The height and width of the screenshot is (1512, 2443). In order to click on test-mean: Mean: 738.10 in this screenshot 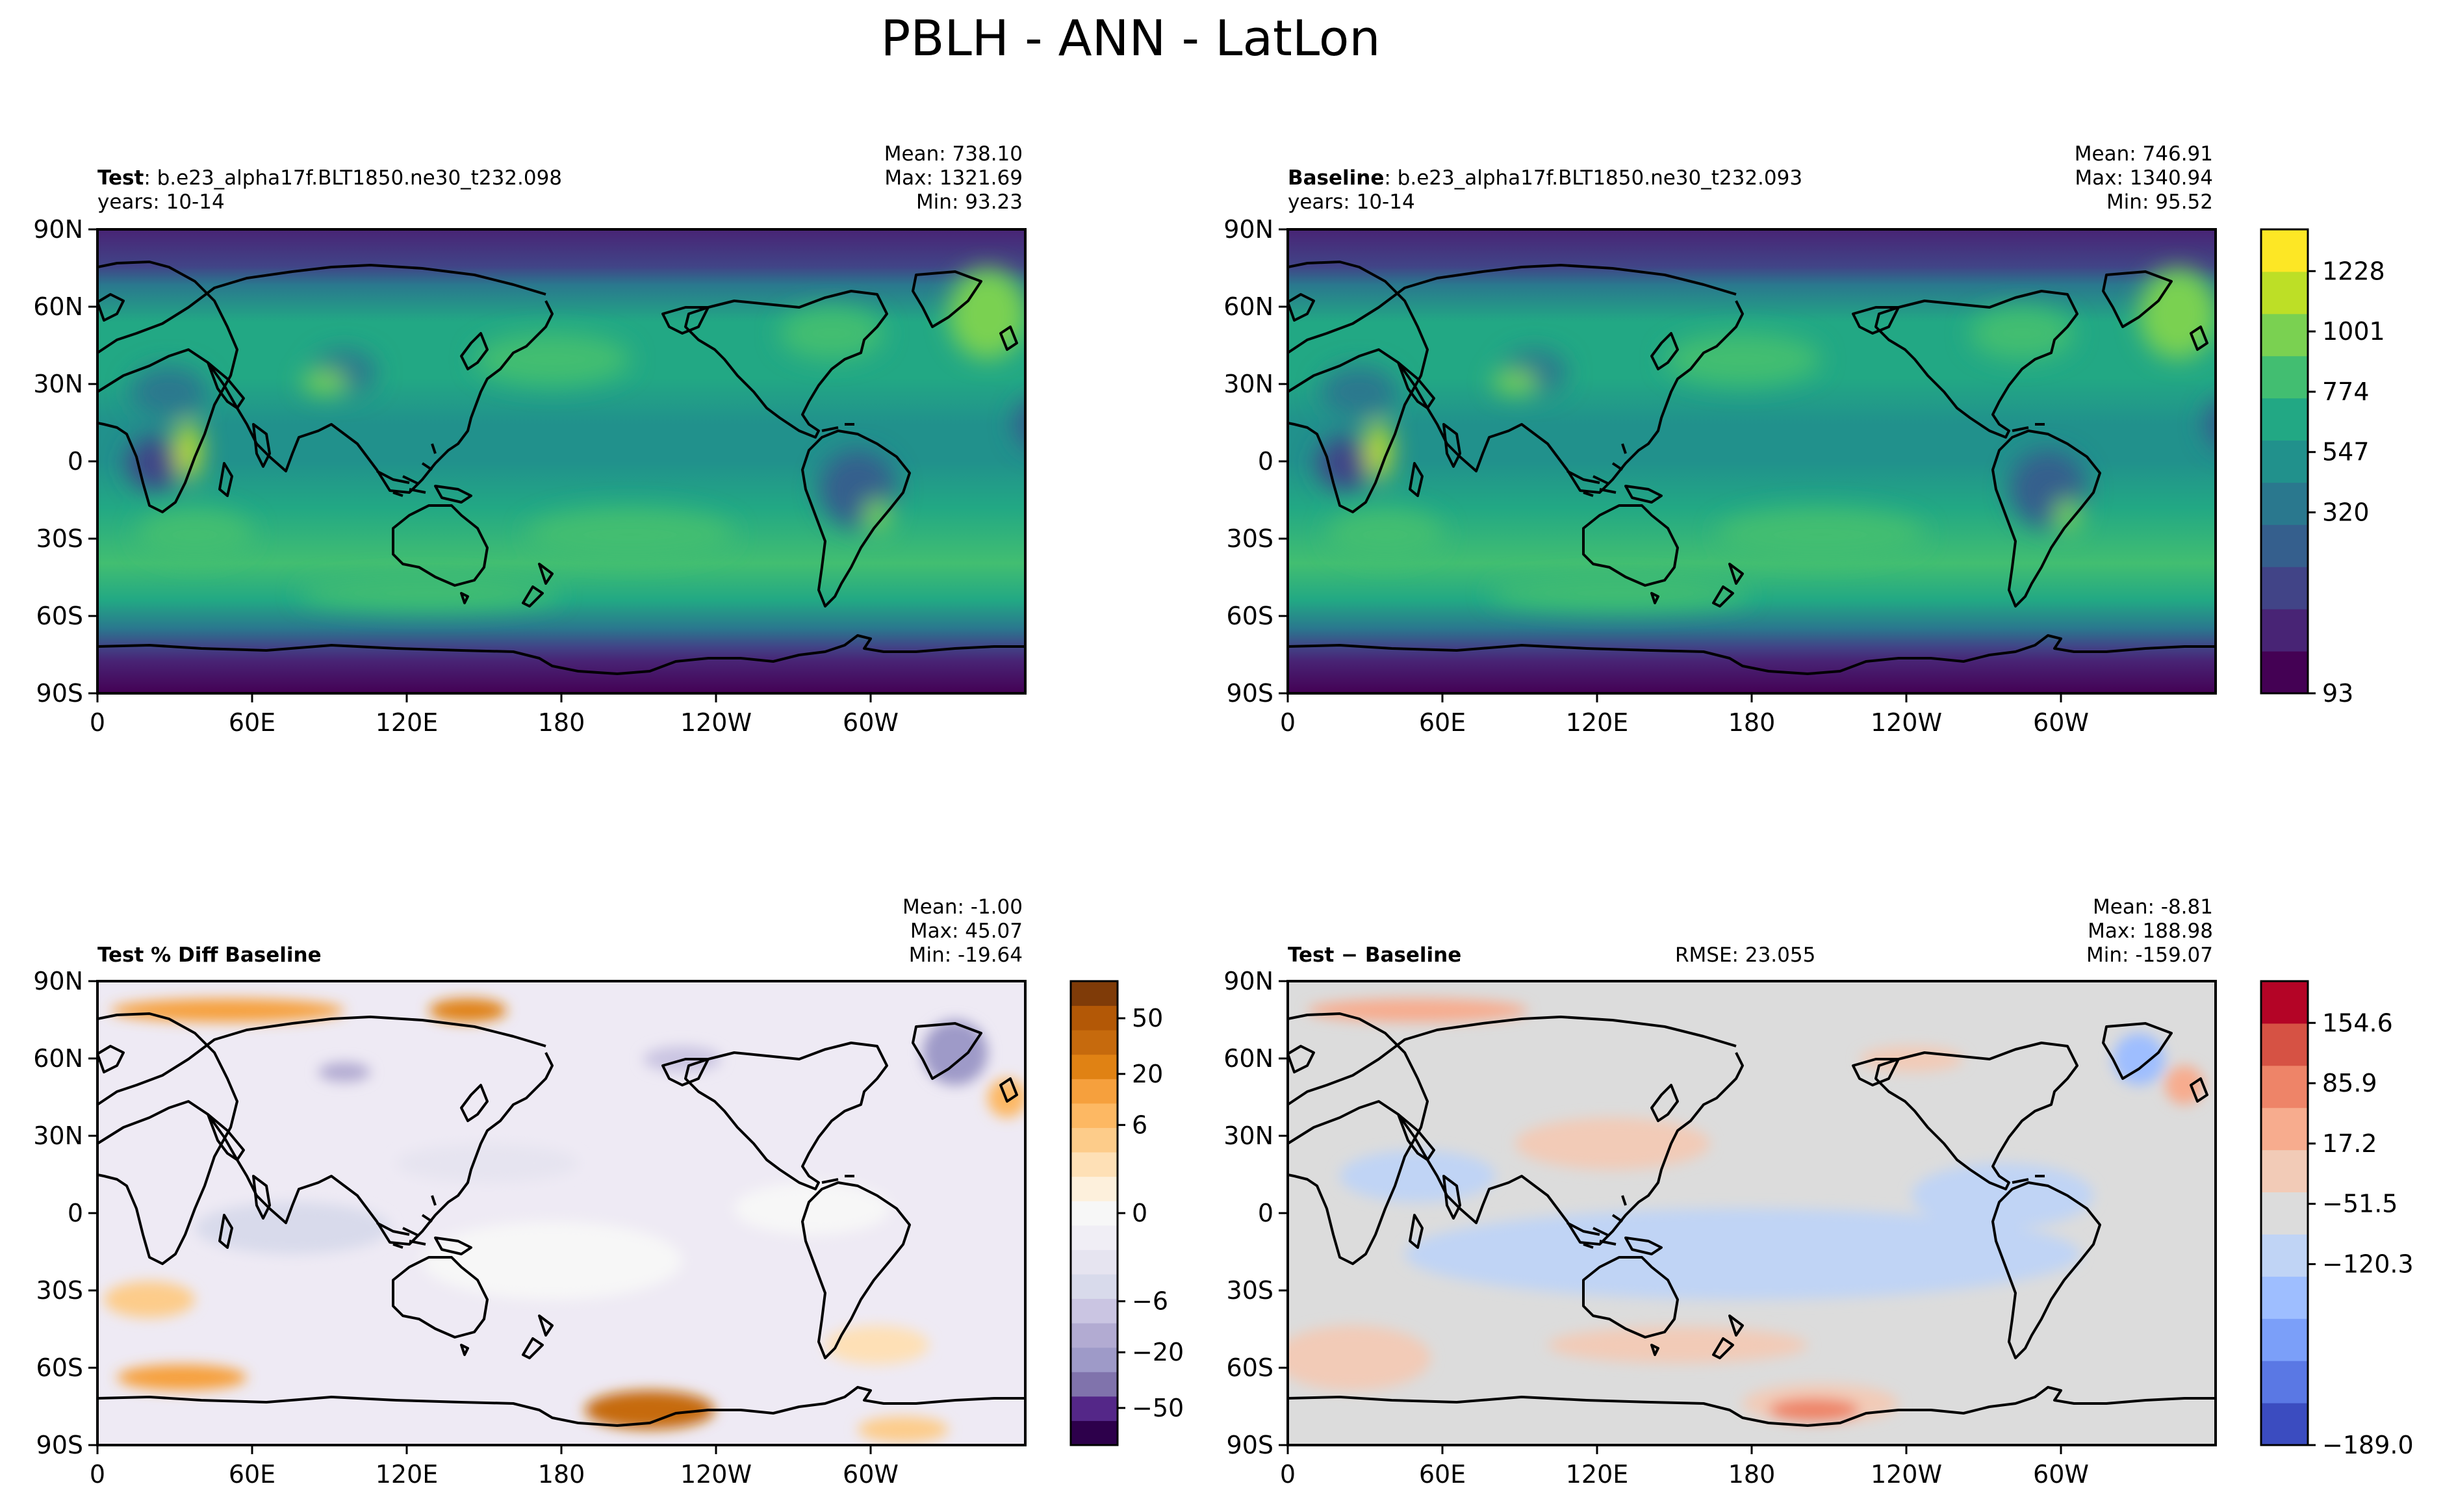, I will do `click(953, 154)`.